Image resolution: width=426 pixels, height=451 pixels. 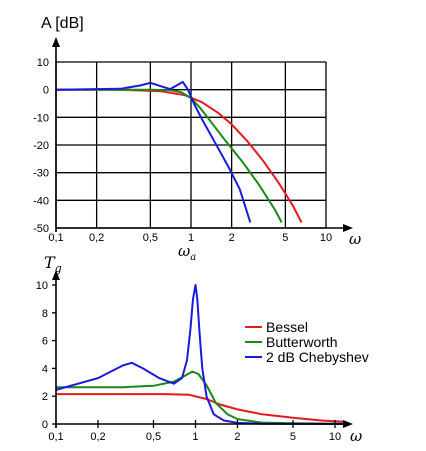 I want to click on amplitude-x-label: ω, so click(x=355, y=239).